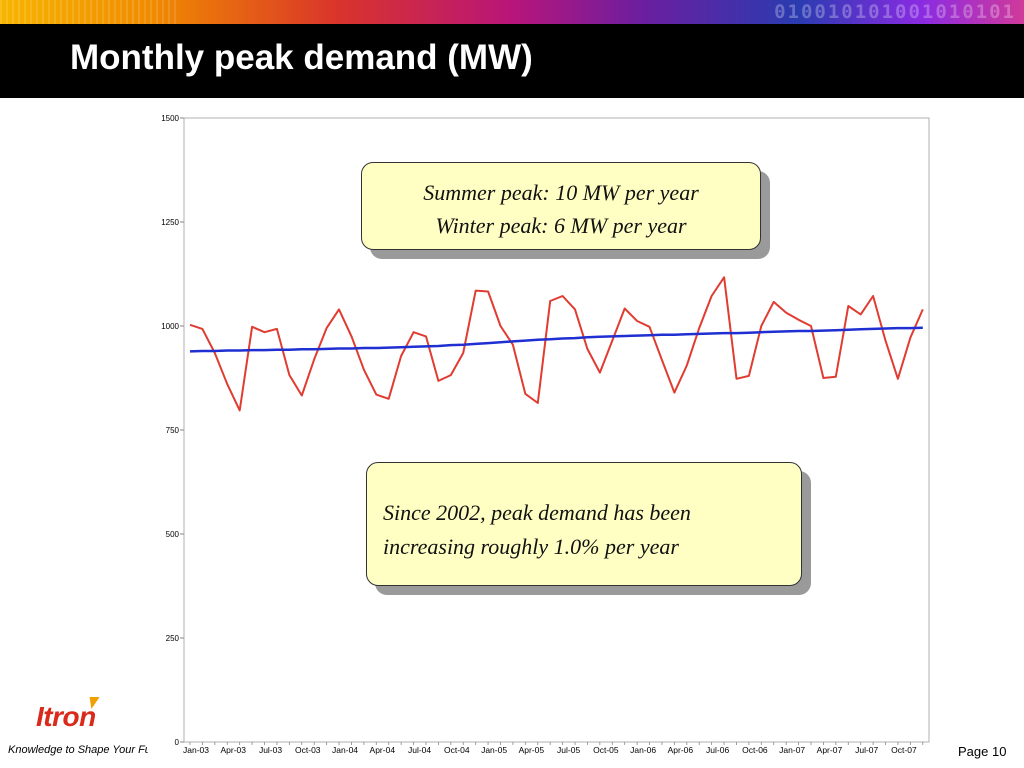  What do you see at coordinates (345, 750) in the screenshot?
I see `x-tick-label: Jan-04` at bounding box center [345, 750].